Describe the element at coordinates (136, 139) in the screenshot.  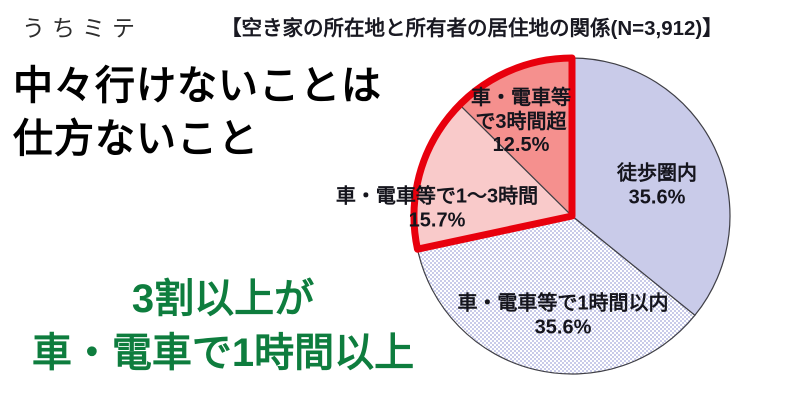
I see `headline-line2: 仕方ないこと` at that location.